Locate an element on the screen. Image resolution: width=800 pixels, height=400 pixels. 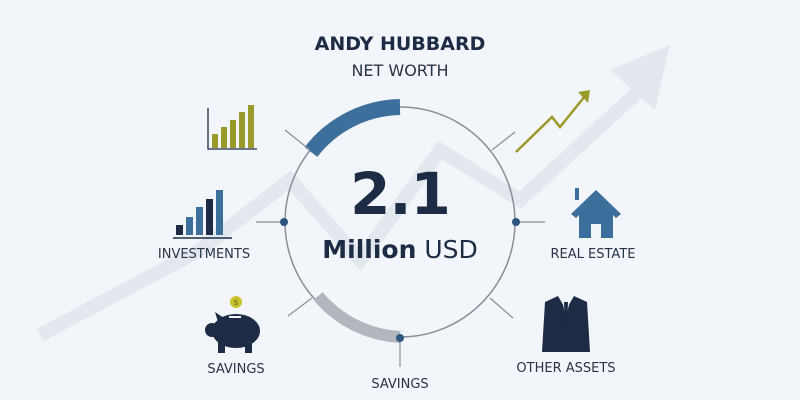
unit-currency: USD is located at coordinates (451, 249).